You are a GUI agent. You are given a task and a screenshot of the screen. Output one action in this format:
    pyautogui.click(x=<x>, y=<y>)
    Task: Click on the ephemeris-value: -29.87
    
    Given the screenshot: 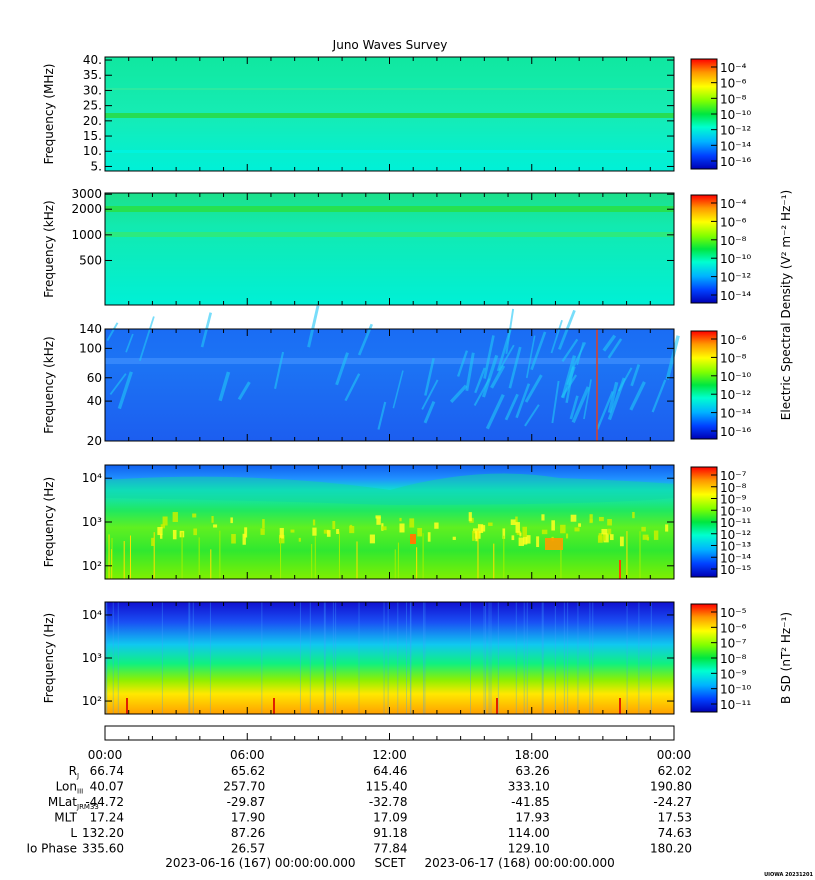 What is the action you would take?
    pyautogui.click(x=246, y=802)
    